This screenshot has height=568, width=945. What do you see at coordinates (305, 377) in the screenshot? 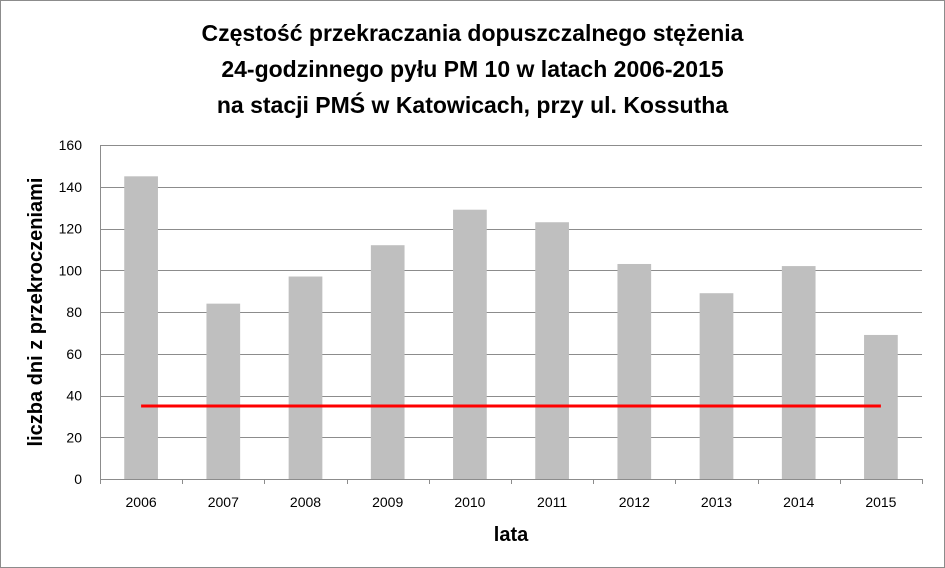
I see `bar-2008` at bounding box center [305, 377].